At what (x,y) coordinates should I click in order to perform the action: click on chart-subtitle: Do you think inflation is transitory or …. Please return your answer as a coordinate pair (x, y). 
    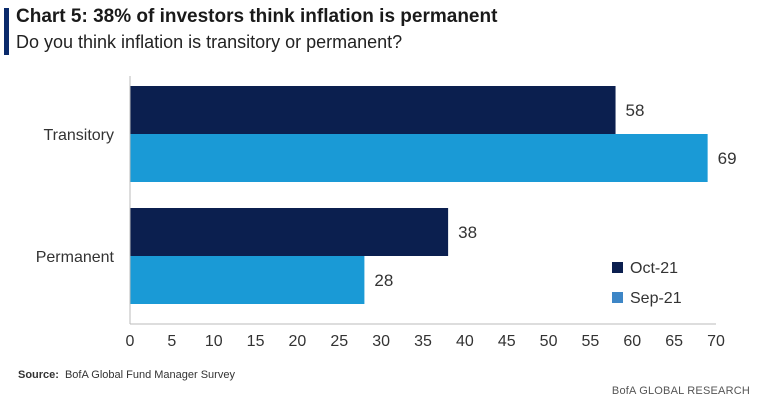
    Looking at the image, I should click on (209, 42).